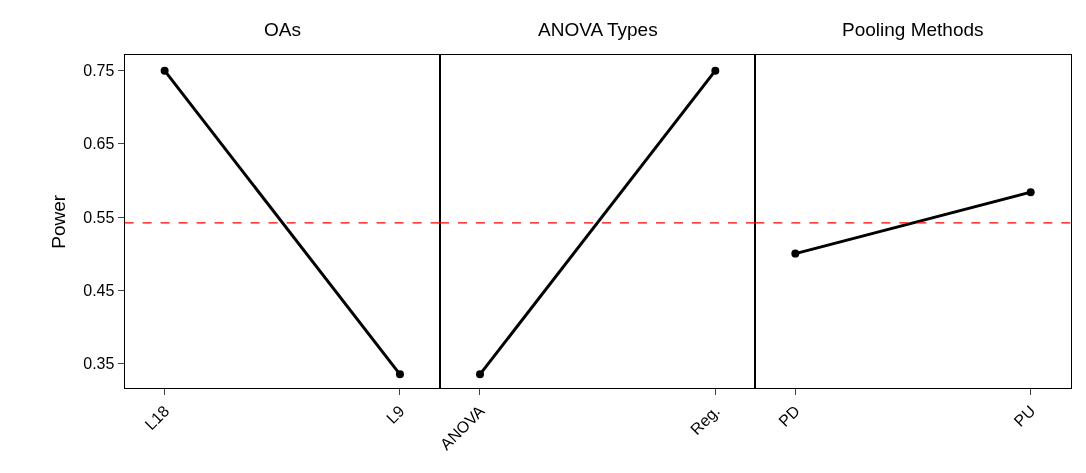 The image size is (1086, 473). What do you see at coordinates (99, 290) in the screenshot?
I see `y-tick-label: 0.45` at bounding box center [99, 290].